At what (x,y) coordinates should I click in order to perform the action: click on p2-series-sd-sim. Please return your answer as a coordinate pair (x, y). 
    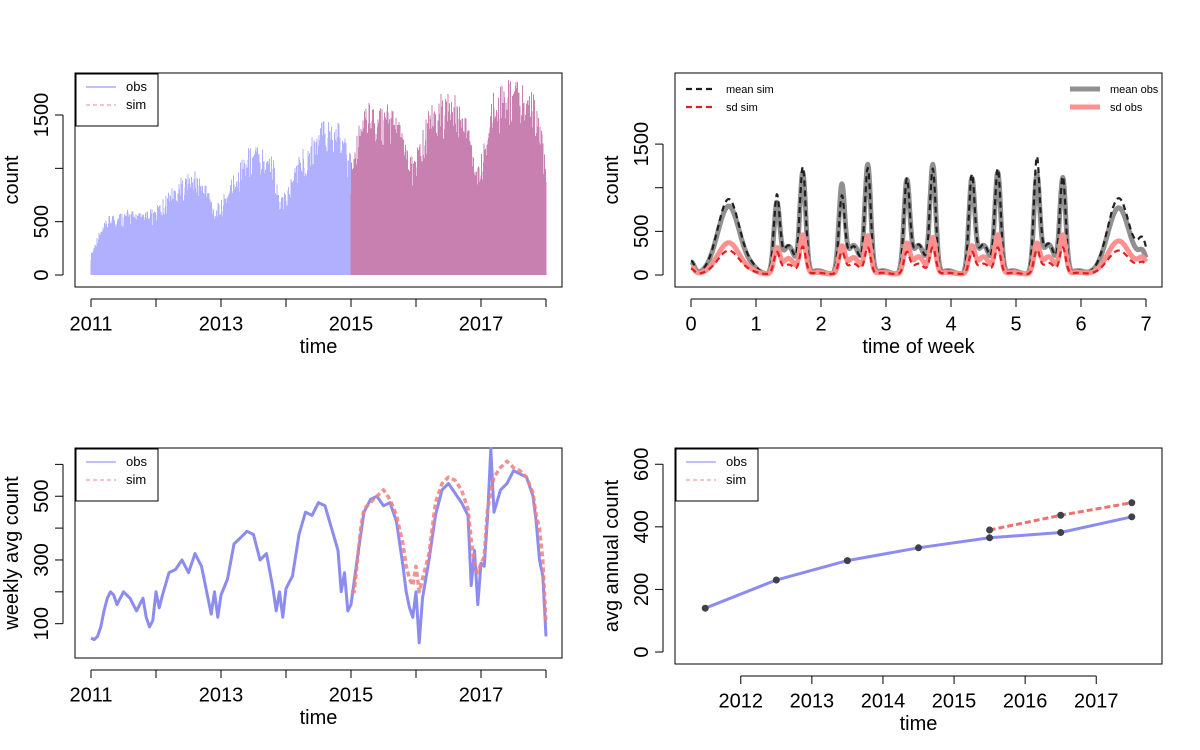
    Looking at the image, I should click on (918, 260).